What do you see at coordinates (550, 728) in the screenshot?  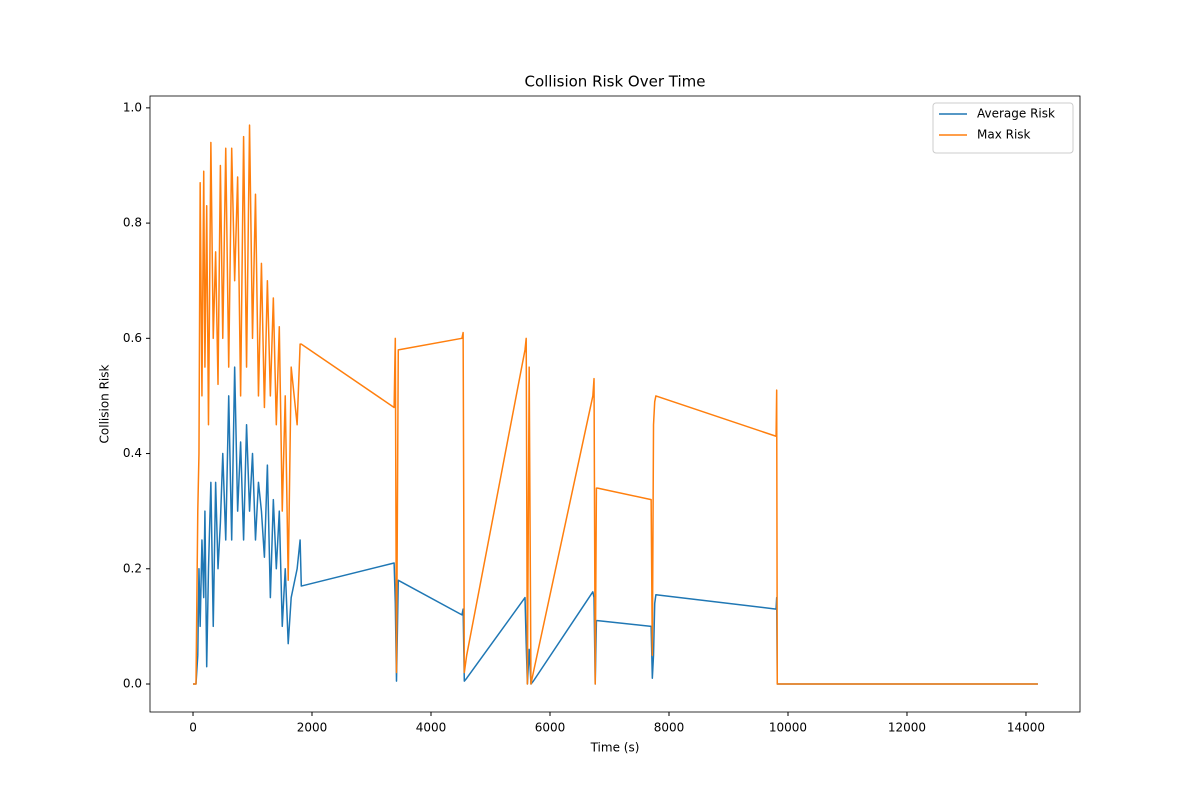 I see `x-tick-label: 6000` at bounding box center [550, 728].